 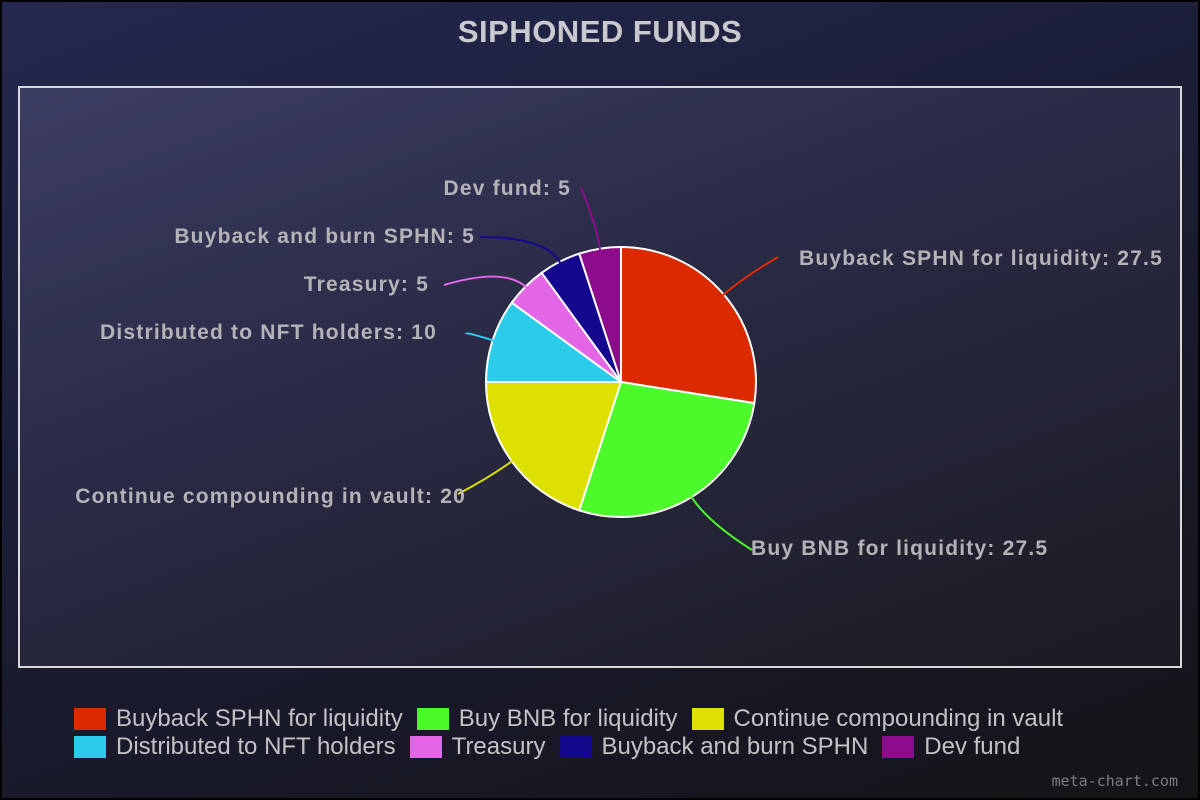 What do you see at coordinates (507, 188) in the screenshot?
I see `slice-label: Dev fund: 5` at bounding box center [507, 188].